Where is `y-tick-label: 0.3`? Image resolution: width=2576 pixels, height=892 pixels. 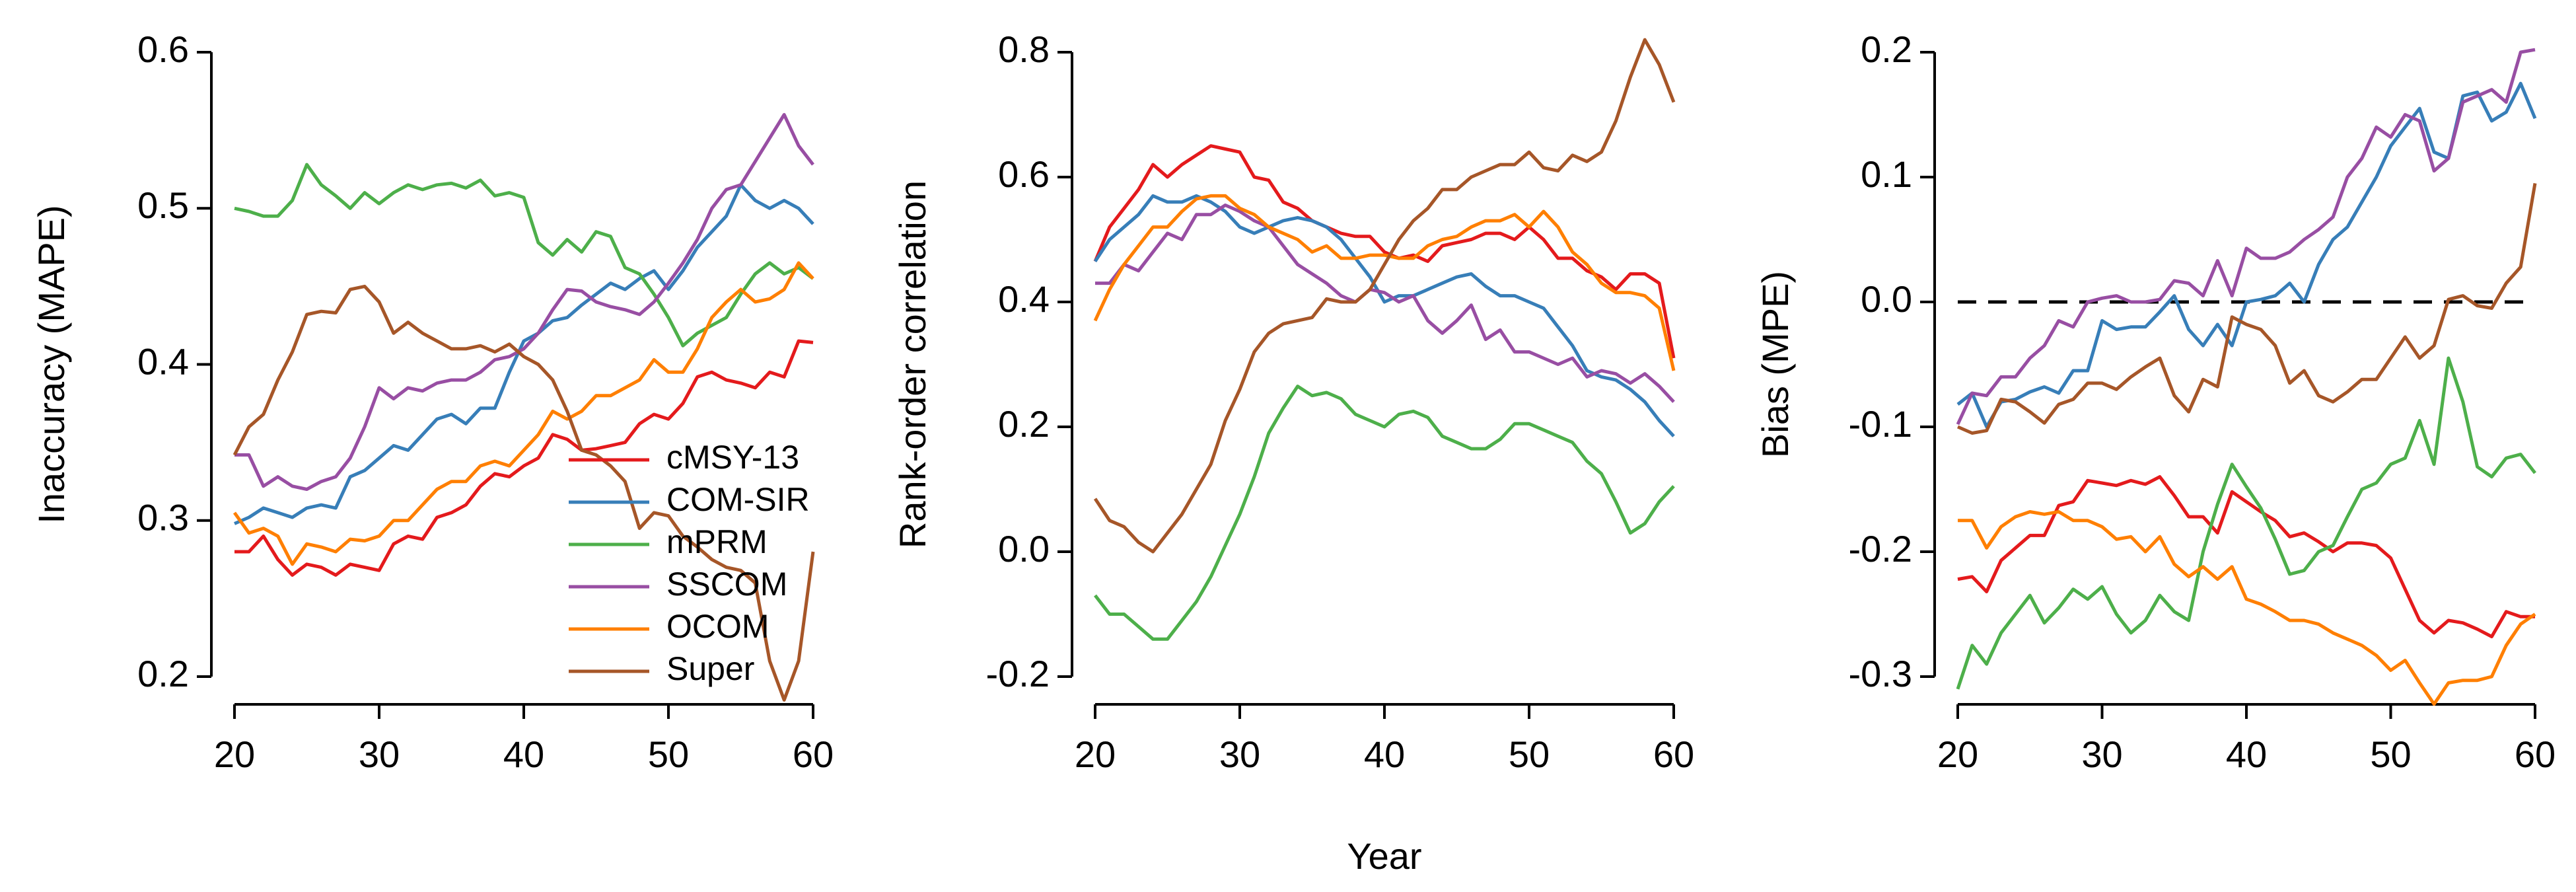 y-tick-label: 0.3 is located at coordinates (163, 518).